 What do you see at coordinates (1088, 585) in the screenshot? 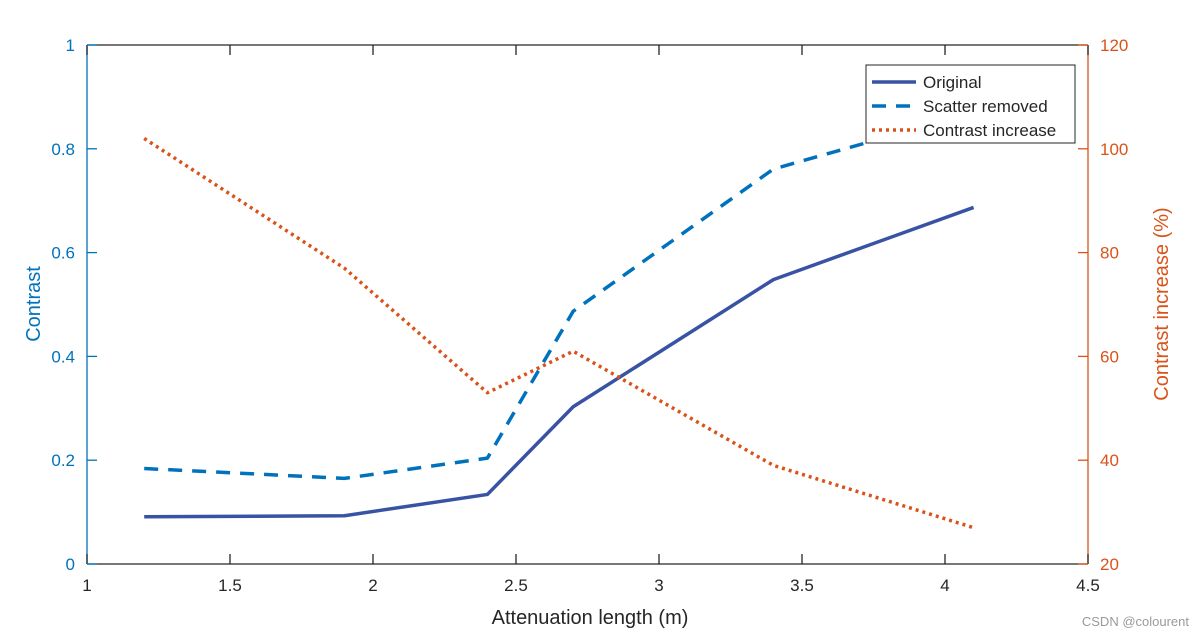
I see `x-tick-label: 4.5` at bounding box center [1088, 585].